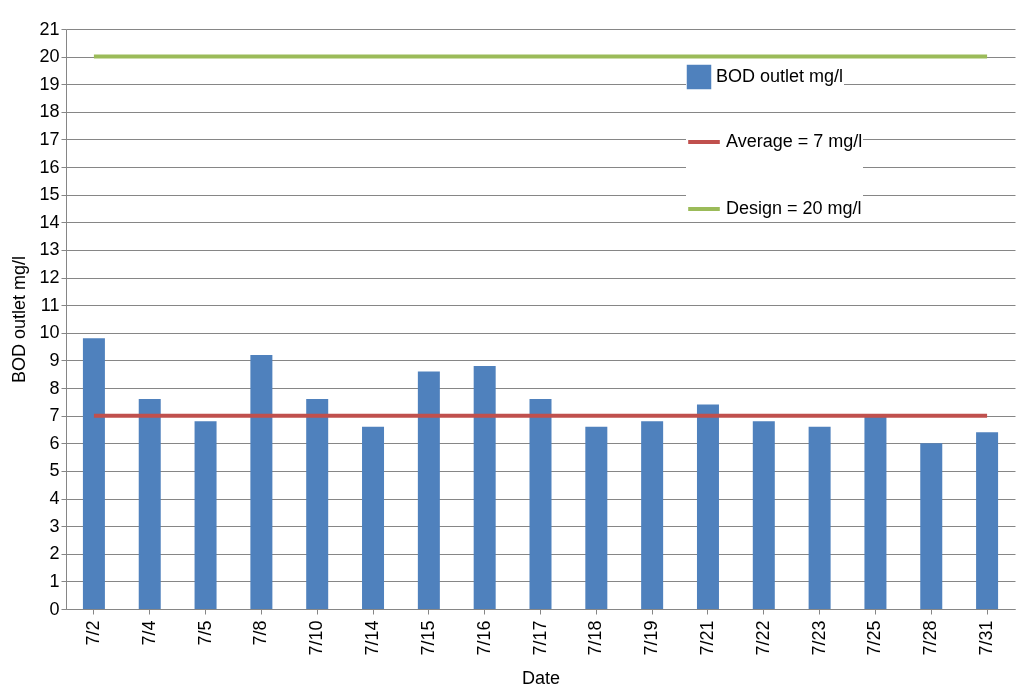 The image size is (1035, 698). I want to click on y-tick-label: 4, so click(54, 498).